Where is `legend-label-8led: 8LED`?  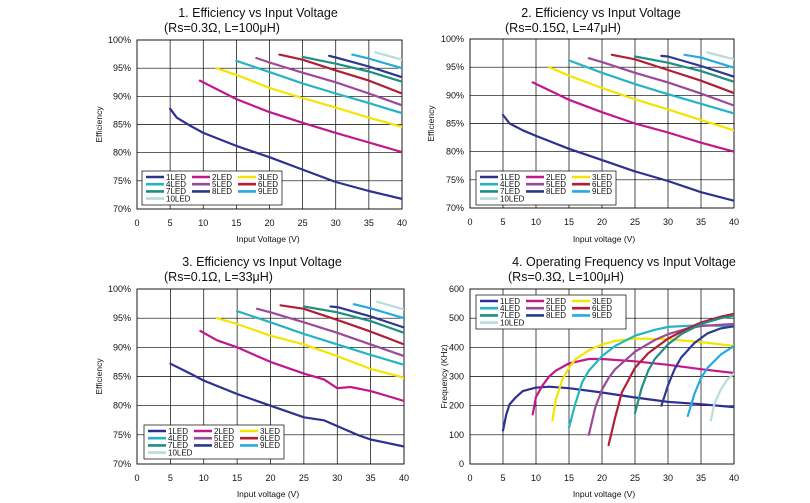 legend-label-8led: 8LED is located at coordinates (556, 191).